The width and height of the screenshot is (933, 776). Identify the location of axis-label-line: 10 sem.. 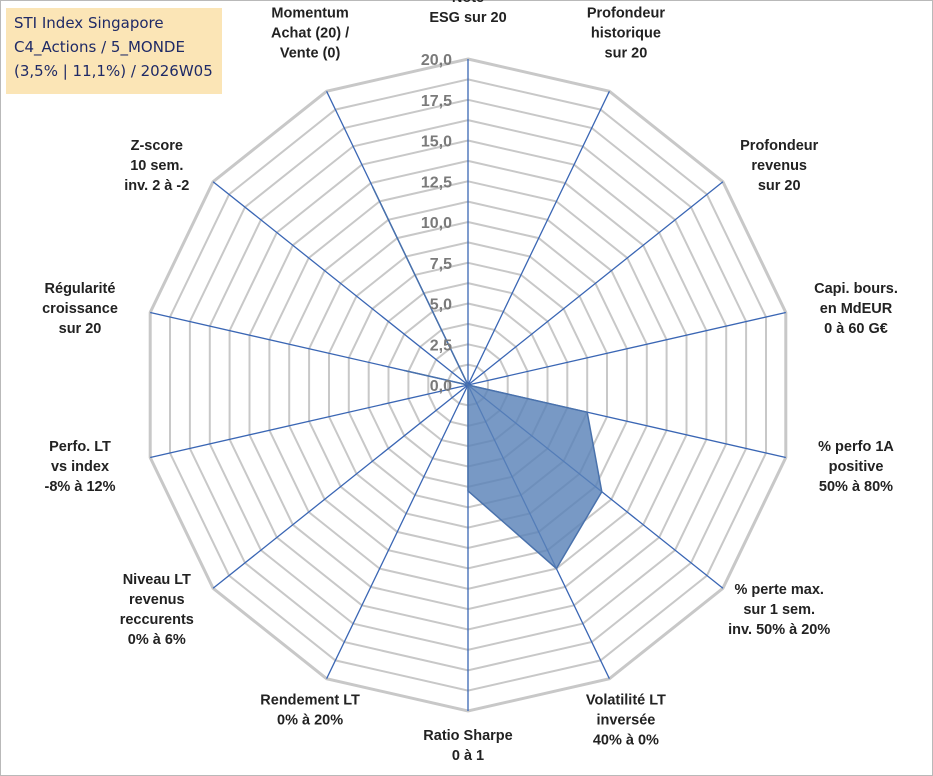
(156, 166).